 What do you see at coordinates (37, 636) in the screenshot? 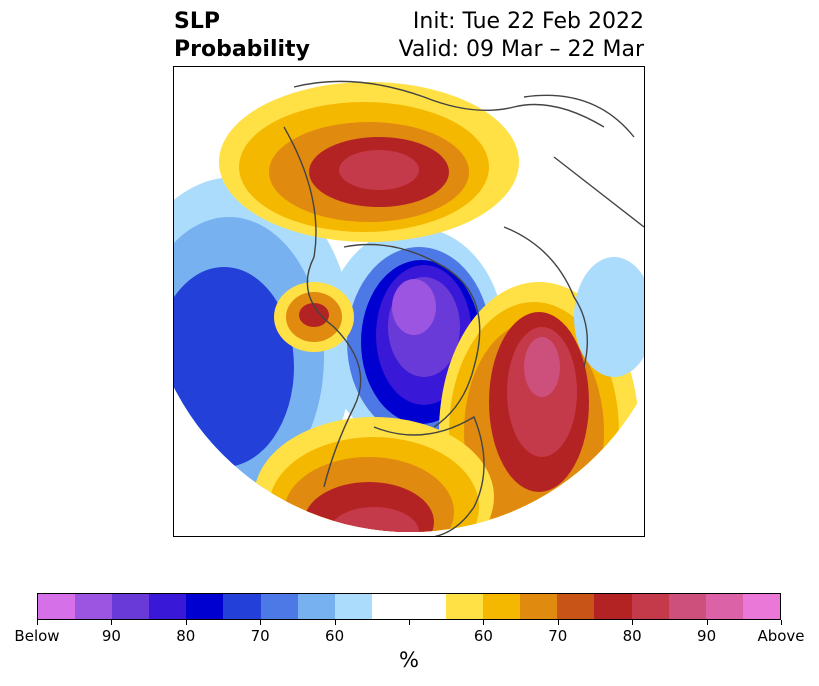
I see `colorbar-tick-label: Below` at bounding box center [37, 636].